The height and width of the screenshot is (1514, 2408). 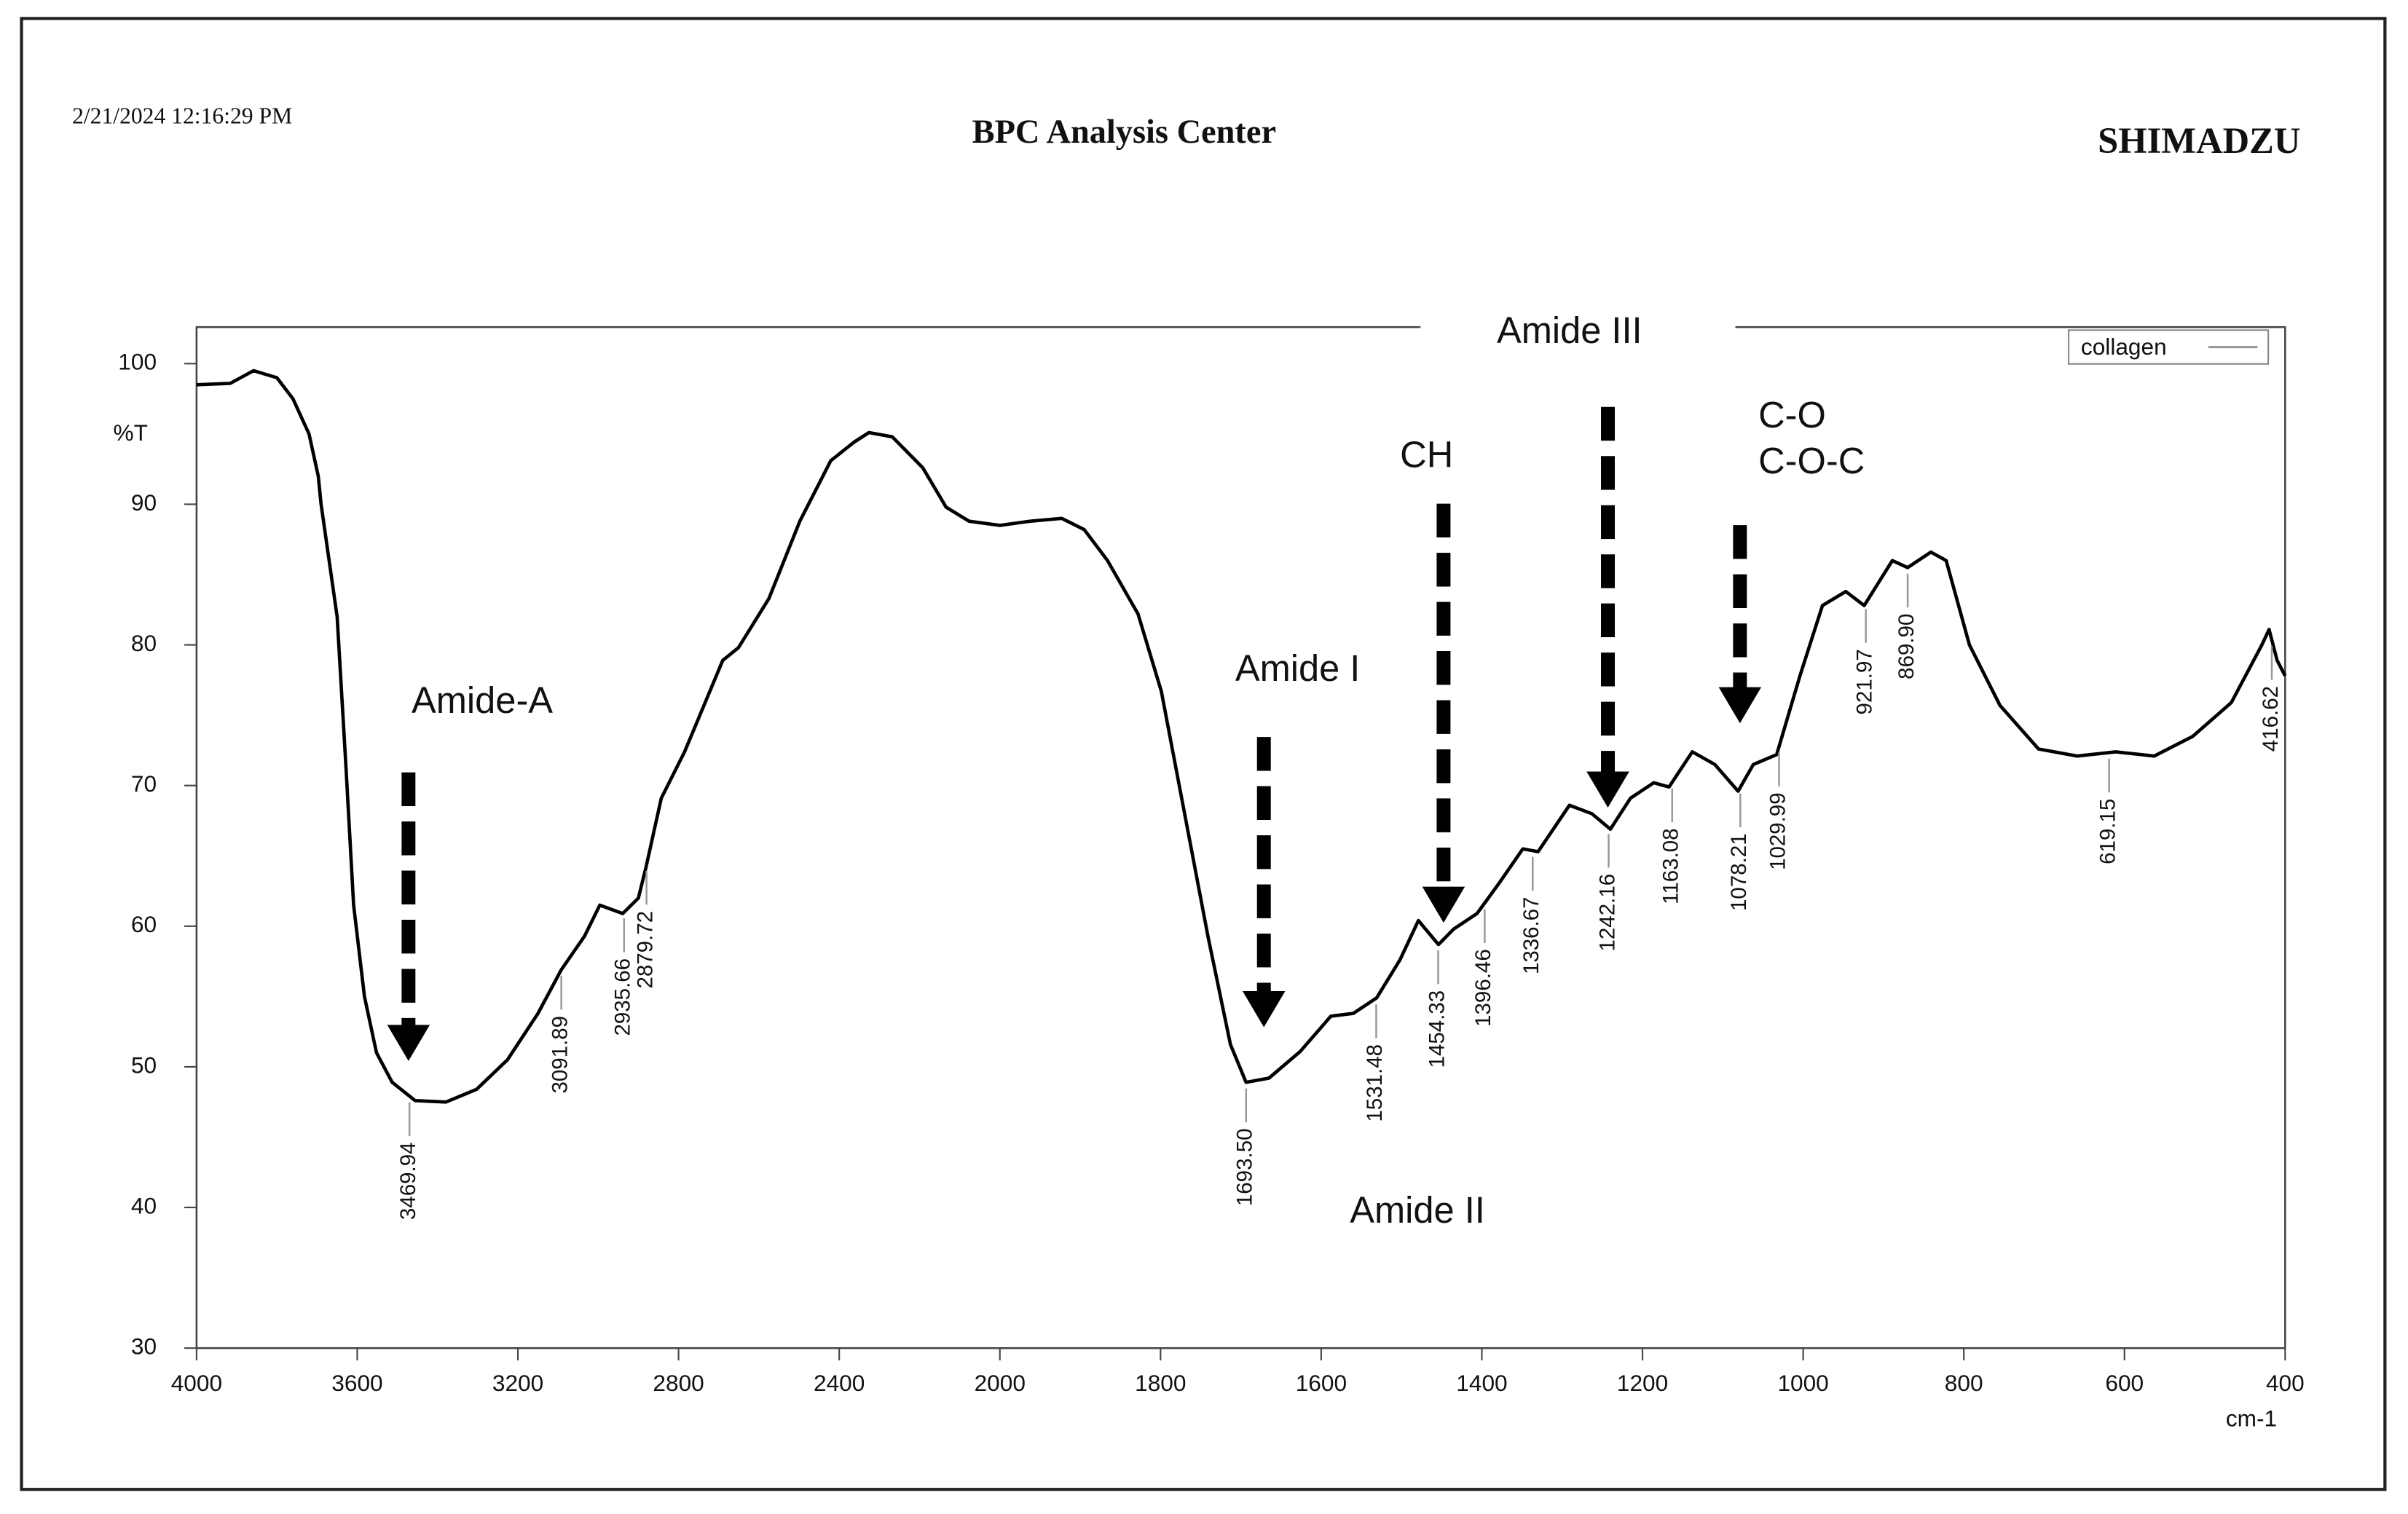 I want to click on y-tick-label: 70, so click(x=144, y=784).